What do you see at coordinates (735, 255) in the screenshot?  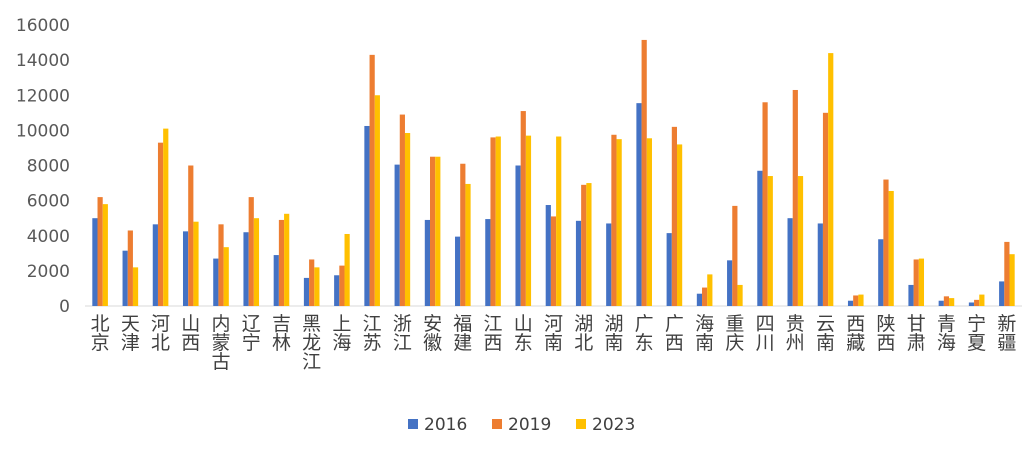 I see `bar-2019-重庆` at bounding box center [735, 255].